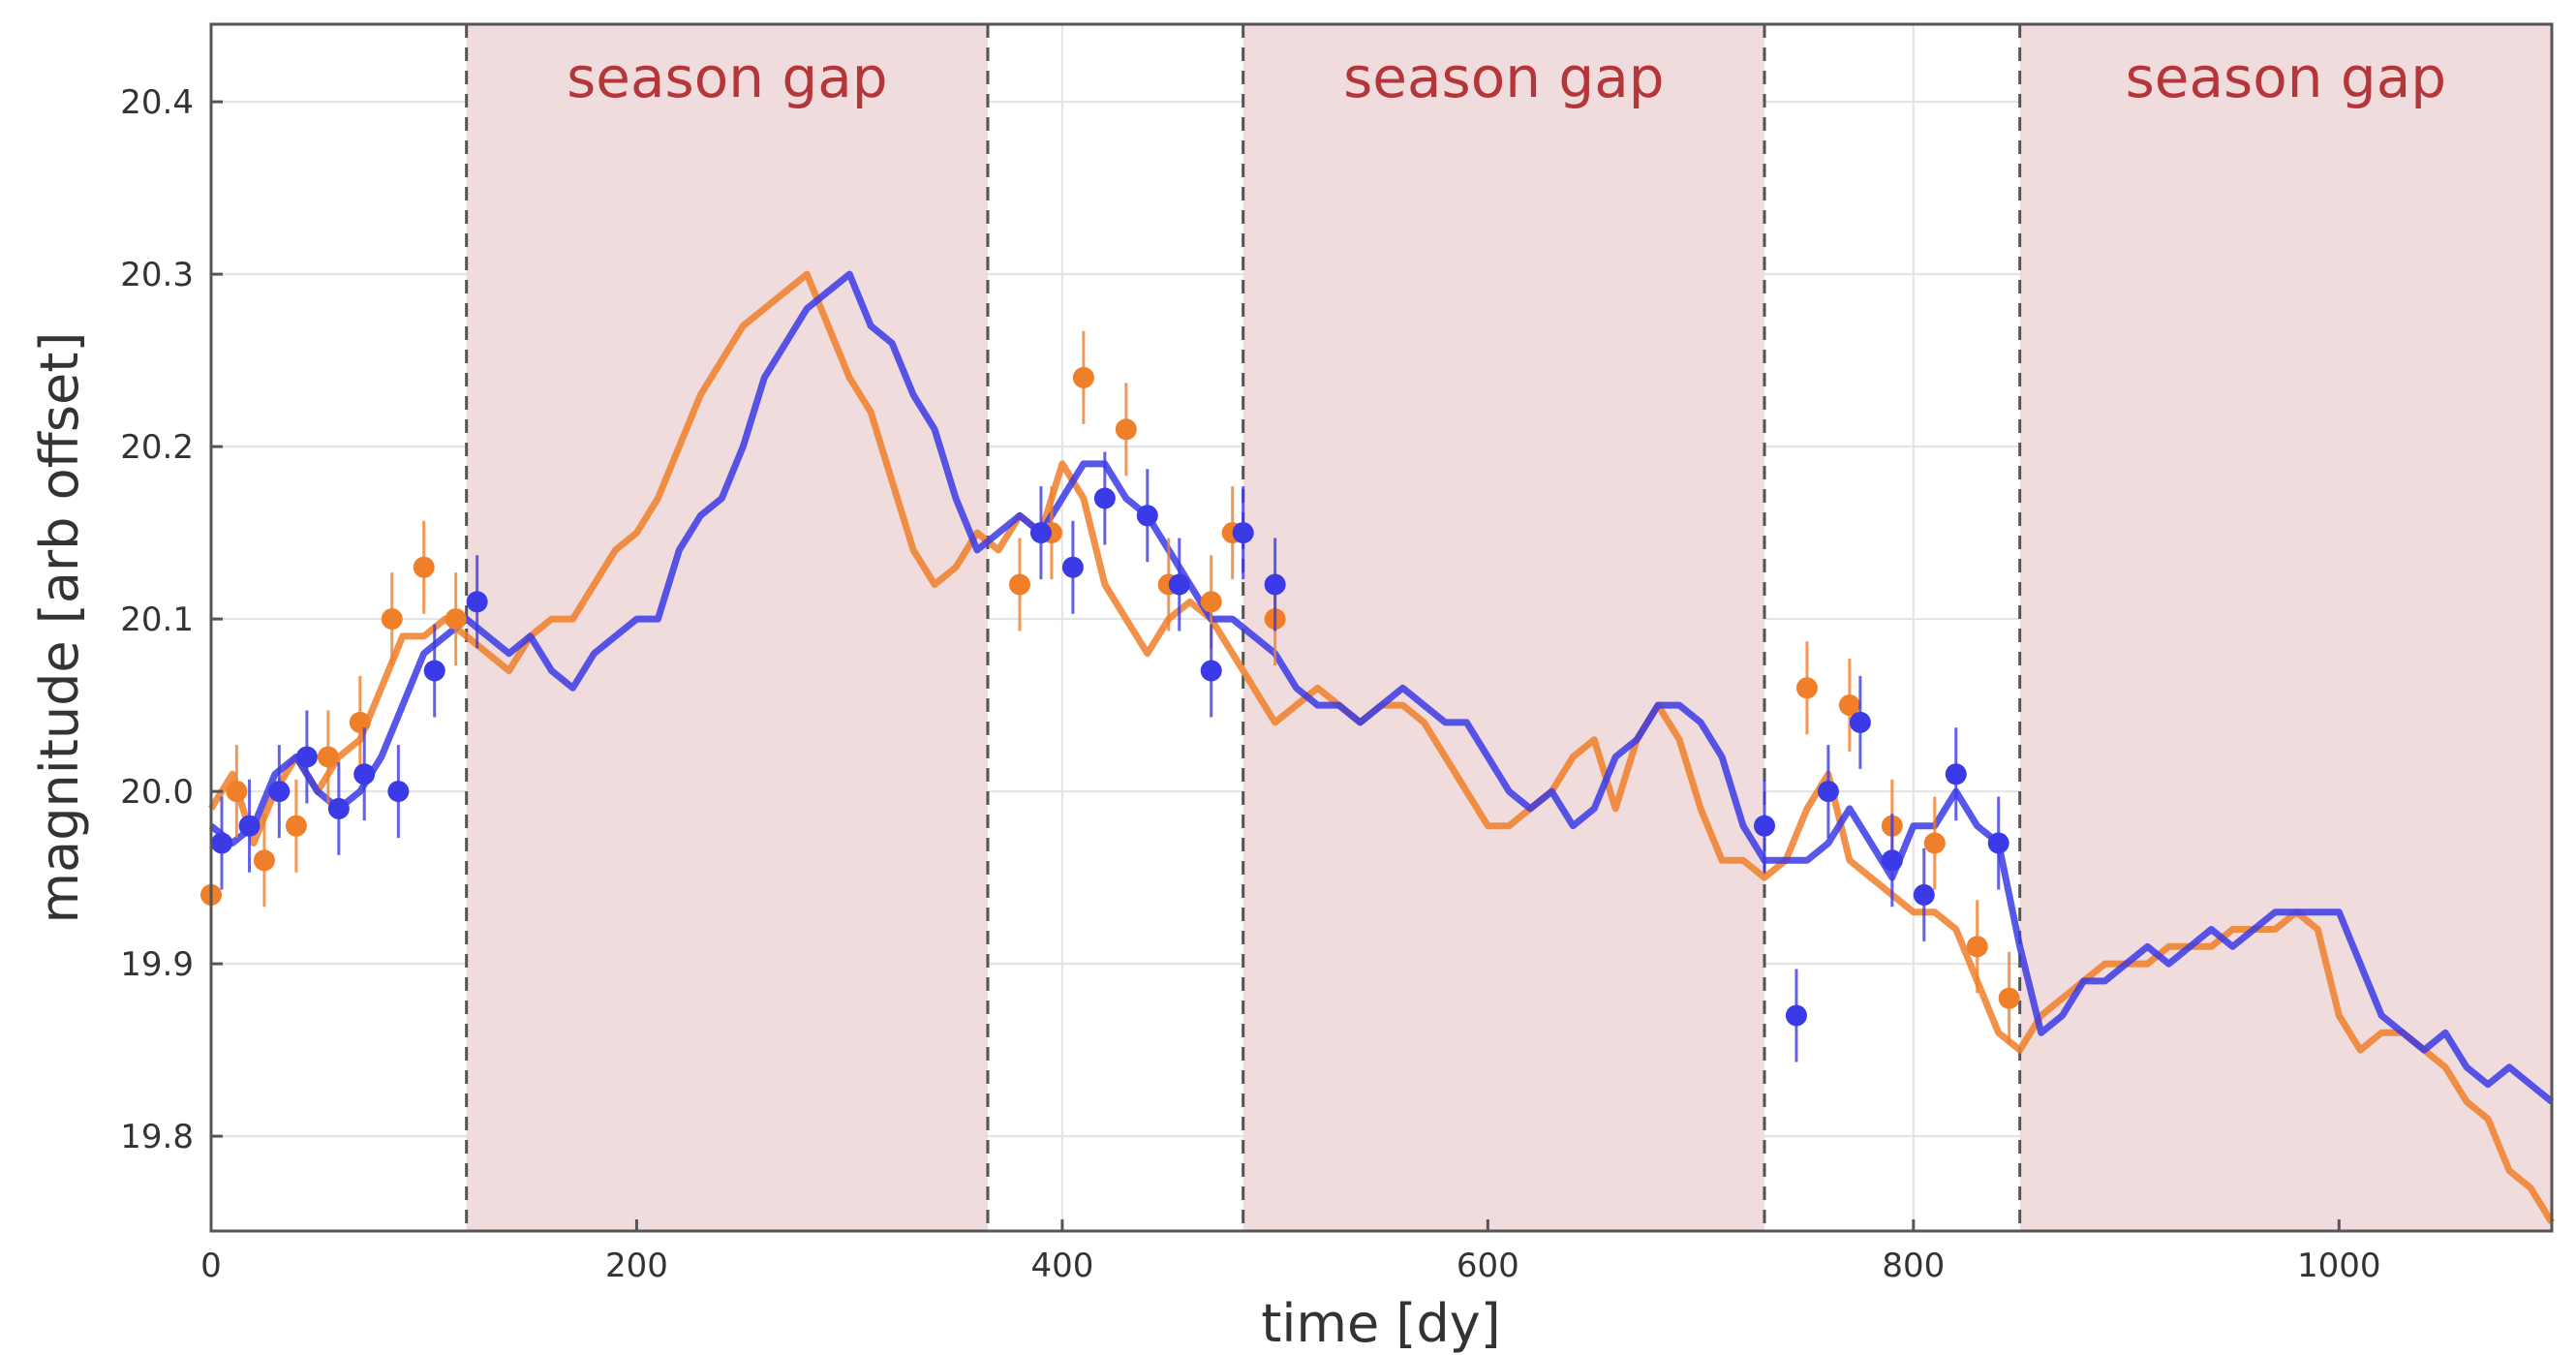 Image resolution: width=2576 pixels, height=1355 pixels. Describe the element at coordinates (1488, 1266) in the screenshot. I see `x-tick-label: 600` at that location.